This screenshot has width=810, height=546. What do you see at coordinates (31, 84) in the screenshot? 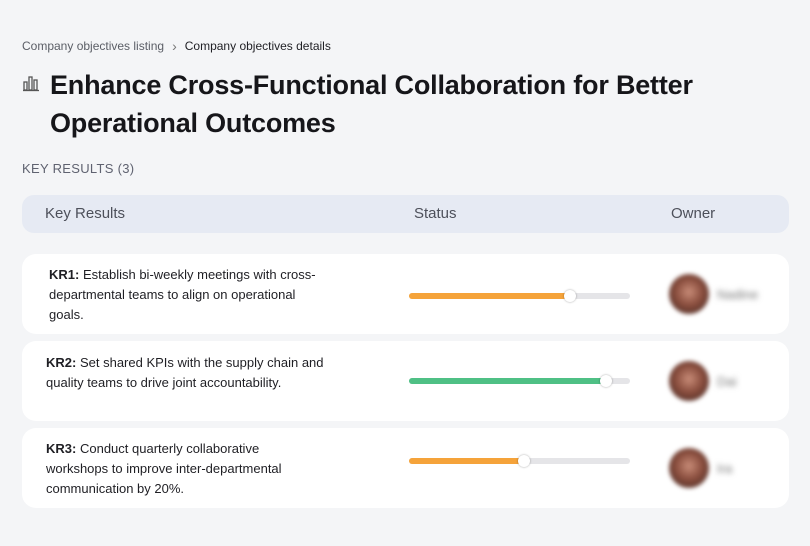
I see `building-chart-icon` at bounding box center [31, 84].